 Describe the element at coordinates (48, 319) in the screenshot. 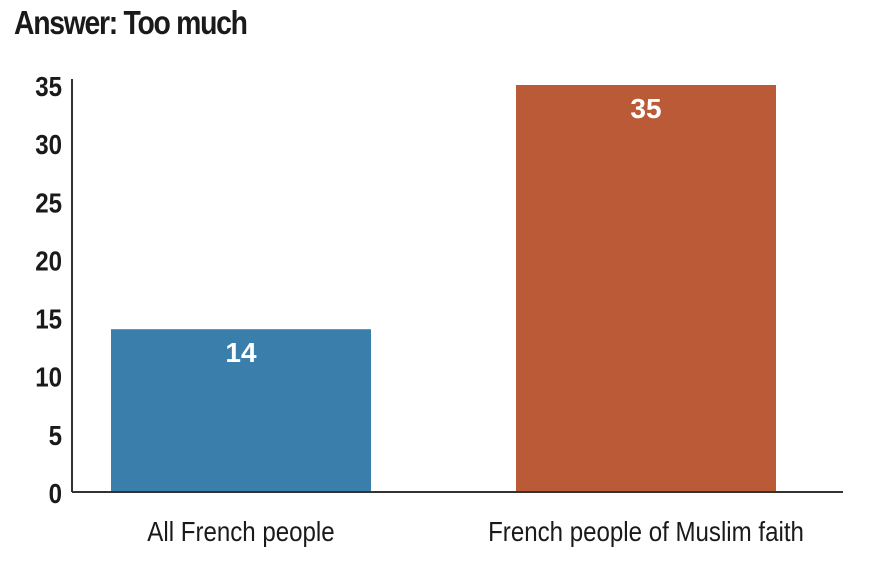

I see `y-tick-label: 15` at that location.